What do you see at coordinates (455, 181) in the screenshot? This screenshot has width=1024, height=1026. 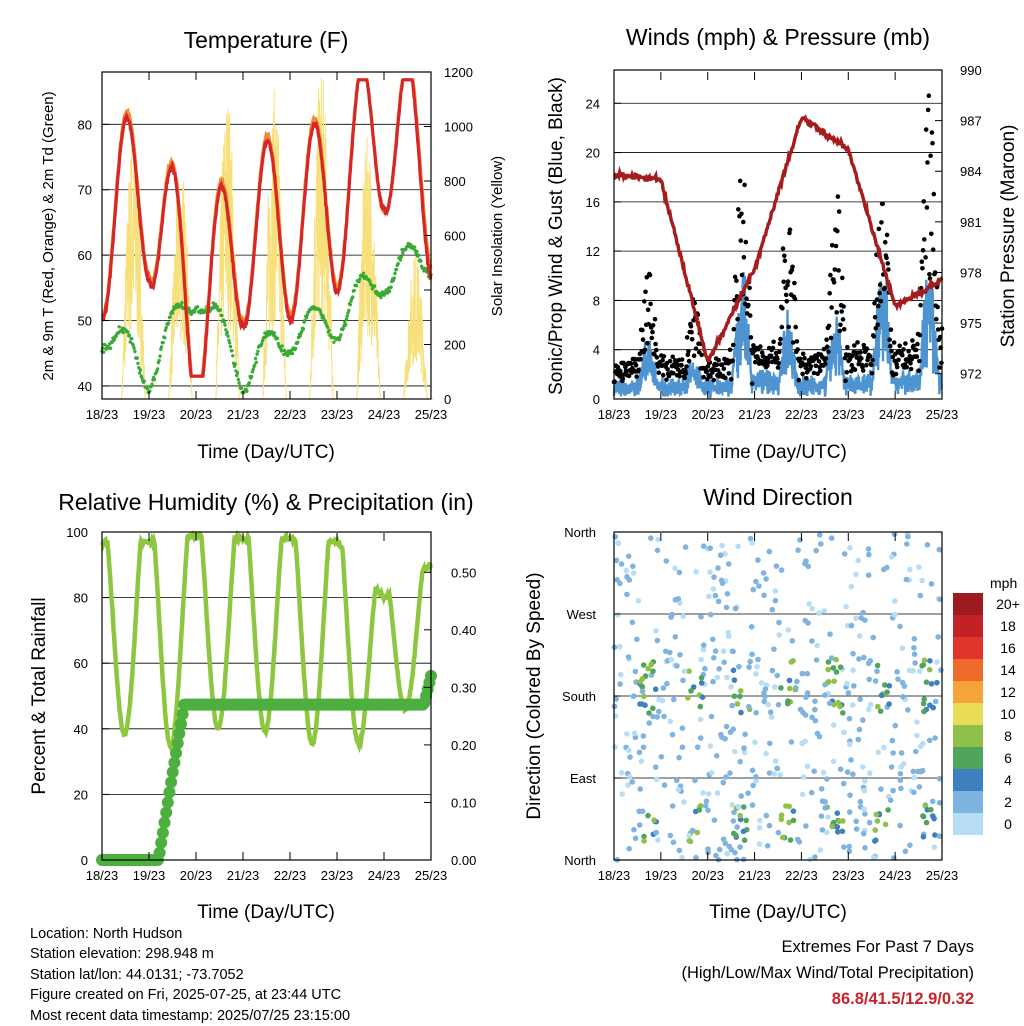 I see `temperature-right-tick-label: 800` at bounding box center [455, 181].